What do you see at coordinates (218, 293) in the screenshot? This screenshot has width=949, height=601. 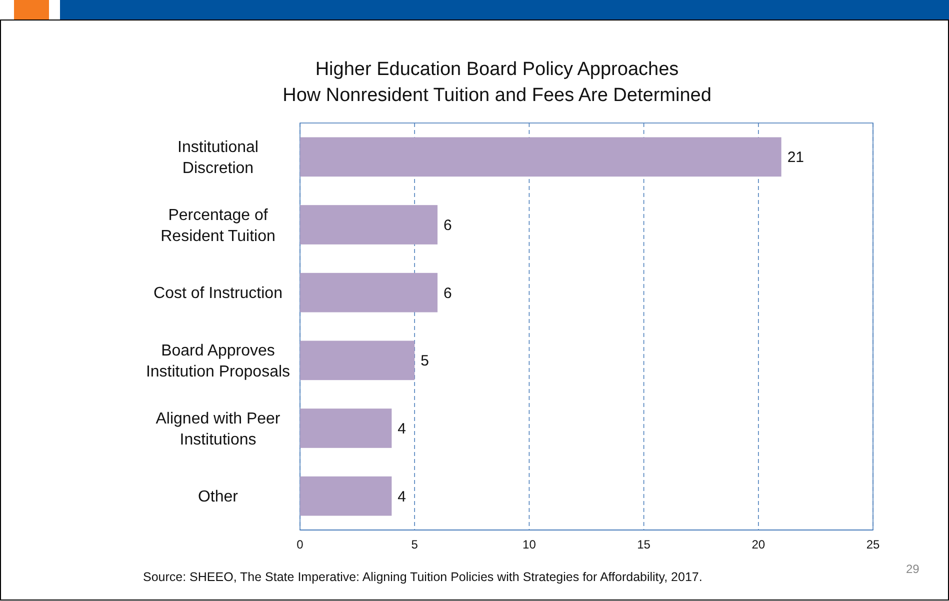 I see `y-tick-label: Cost of Instruction` at bounding box center [218, 293].